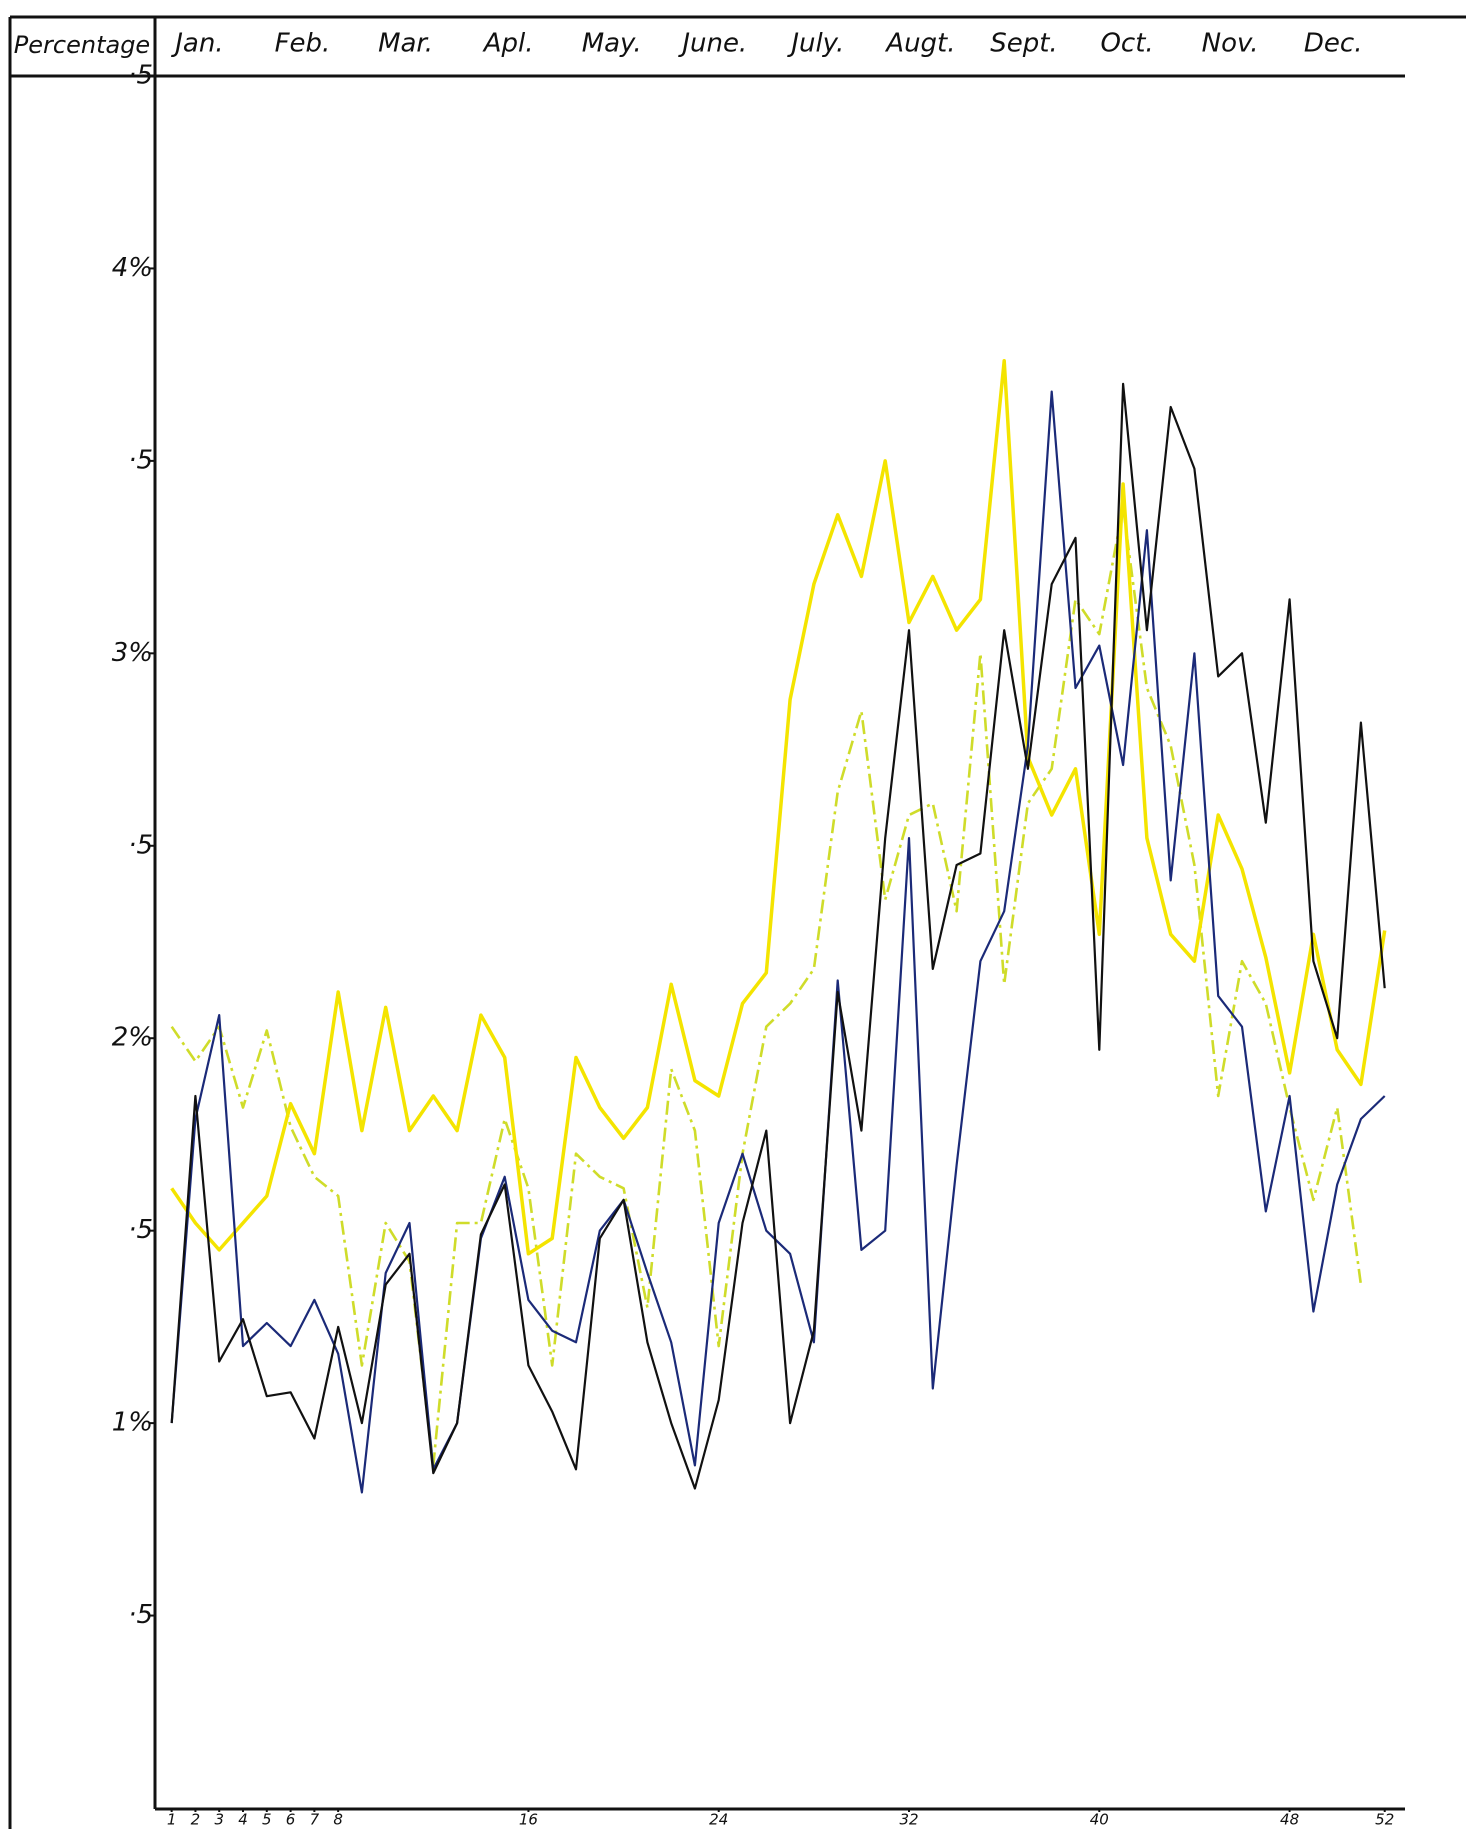  I want to click on month-label: May., so click(612, 44).